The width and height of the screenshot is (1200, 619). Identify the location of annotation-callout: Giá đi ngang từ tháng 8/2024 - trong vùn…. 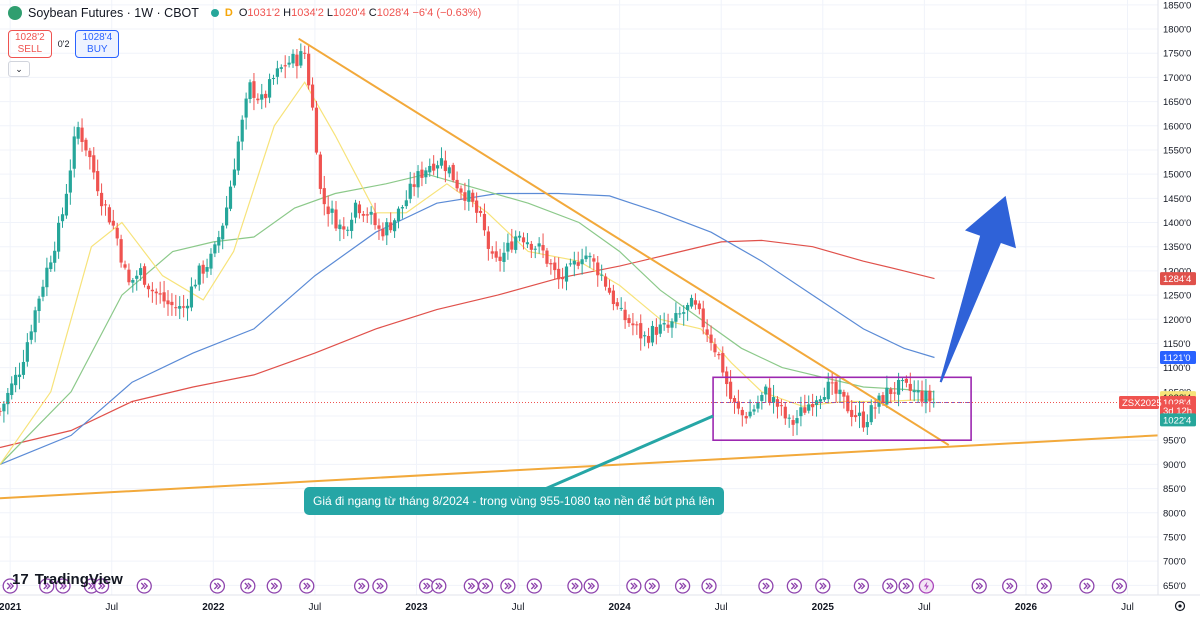
(514, 501).